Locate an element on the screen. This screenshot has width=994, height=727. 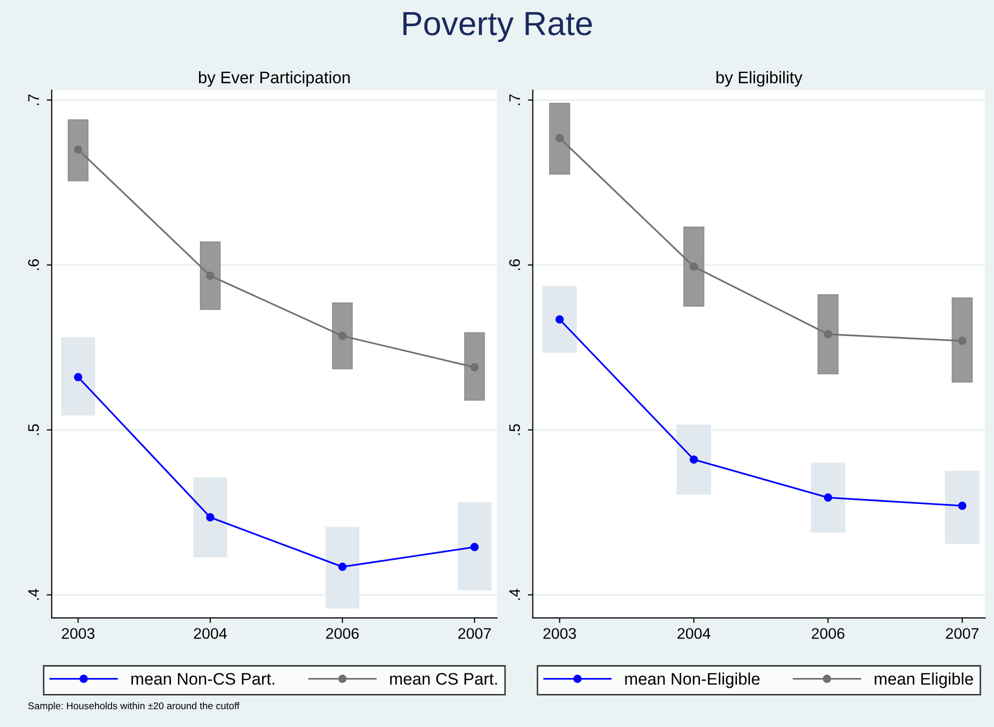
legend-label: mean Eligible is located at coordinates (923, 680).